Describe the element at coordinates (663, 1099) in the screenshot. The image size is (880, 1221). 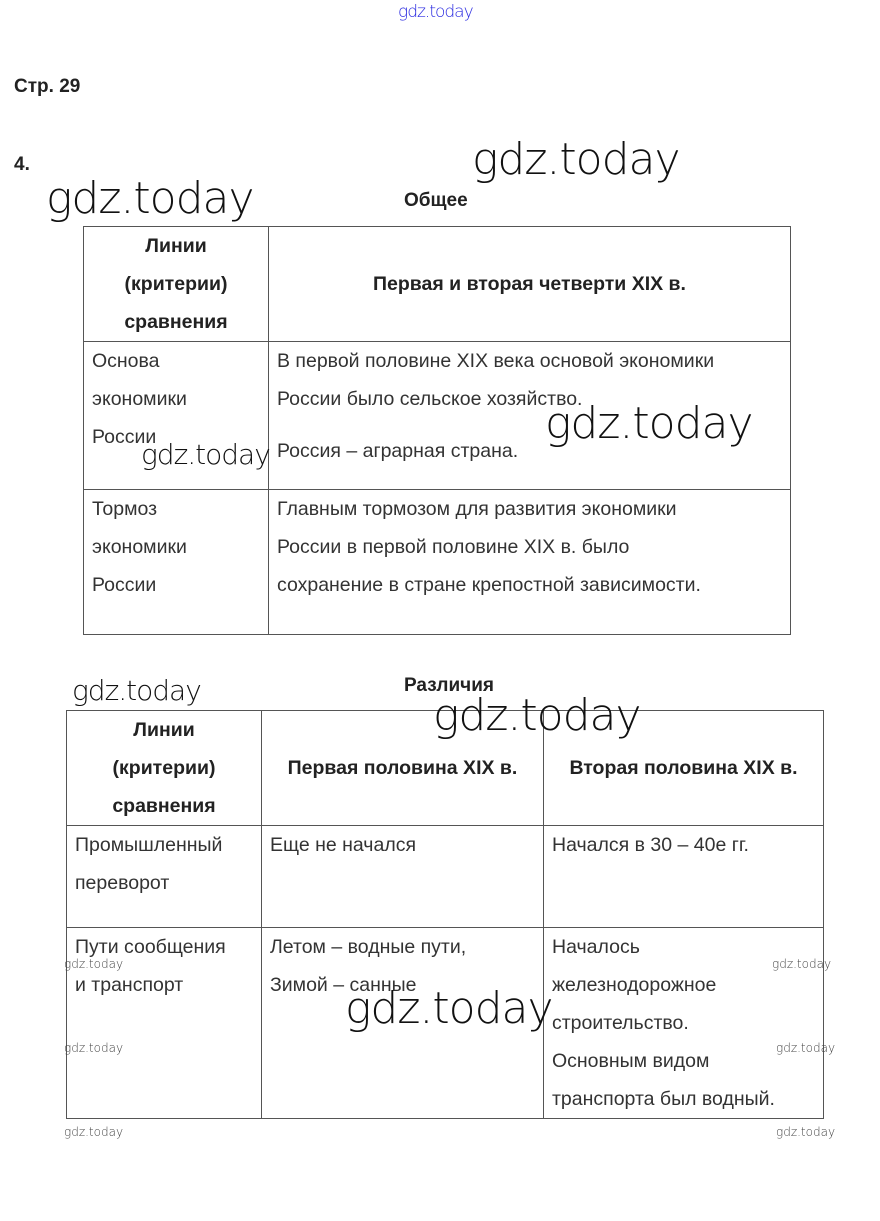
I see `text-line: транспорта был водный.` at that location.